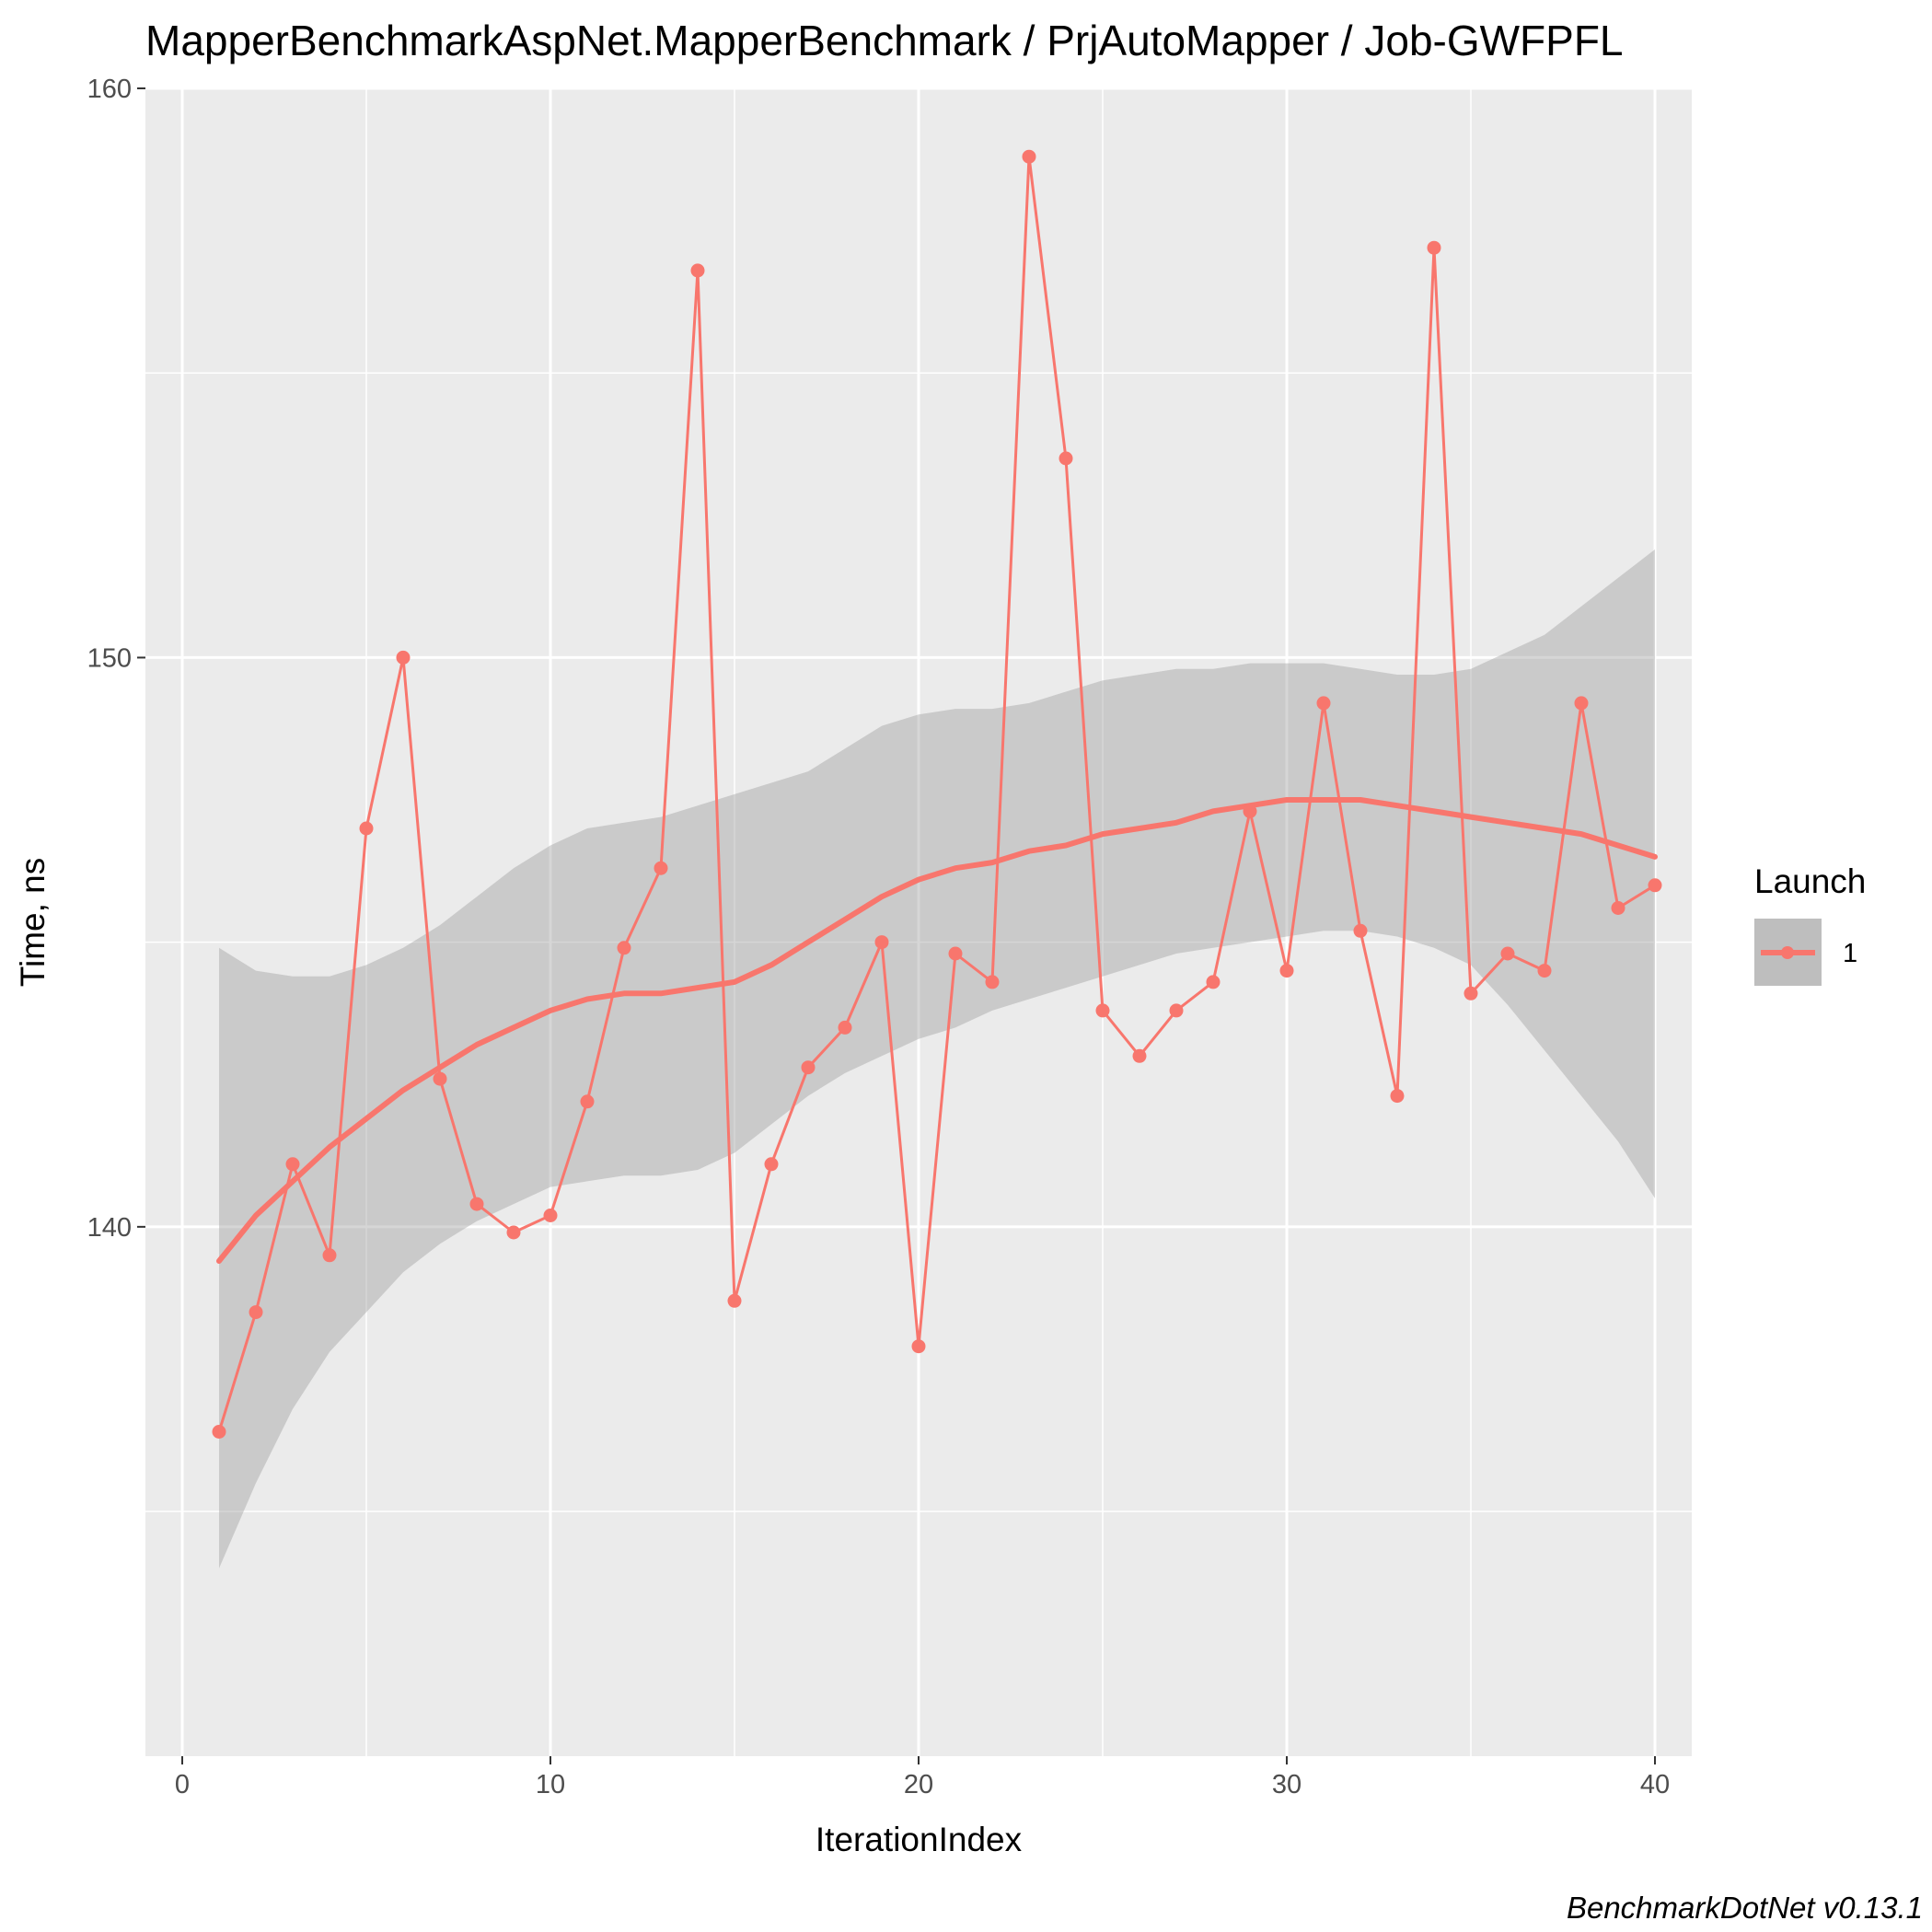  I want to click on caption: BenchmarkDotNet v0.13.1, so click(1745, 1908).